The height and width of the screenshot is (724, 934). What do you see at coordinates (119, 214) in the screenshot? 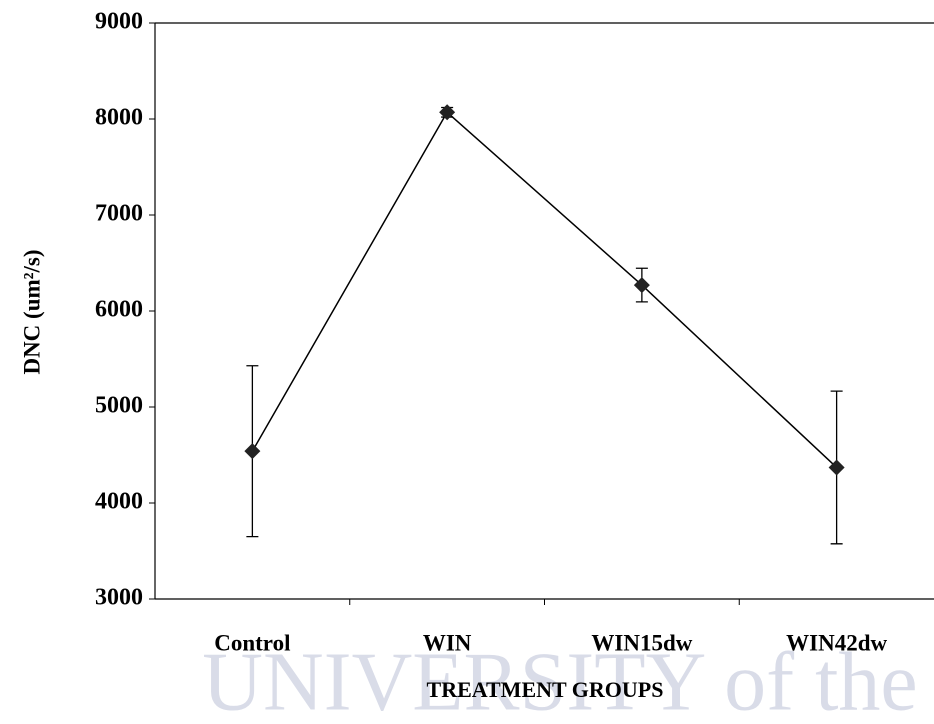
I see `y-tick-label: 7000` at bounding box center [119, 214].